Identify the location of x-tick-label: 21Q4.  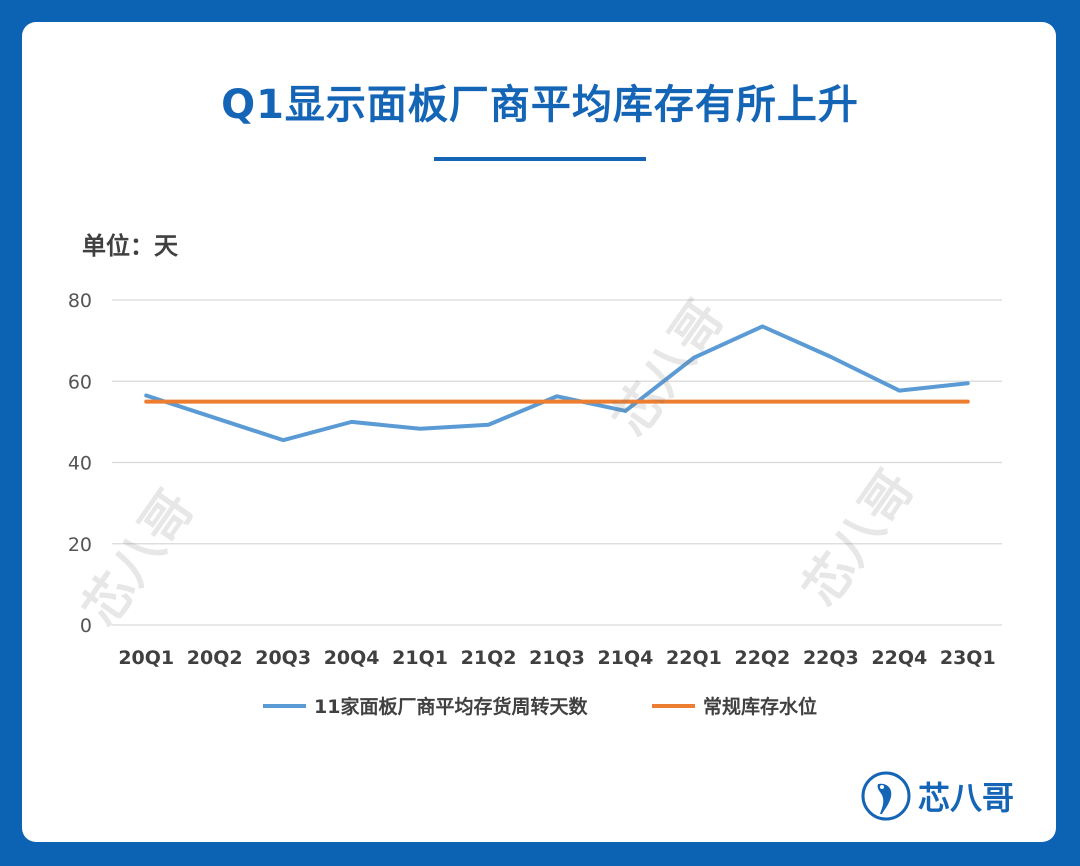
(626, 658).